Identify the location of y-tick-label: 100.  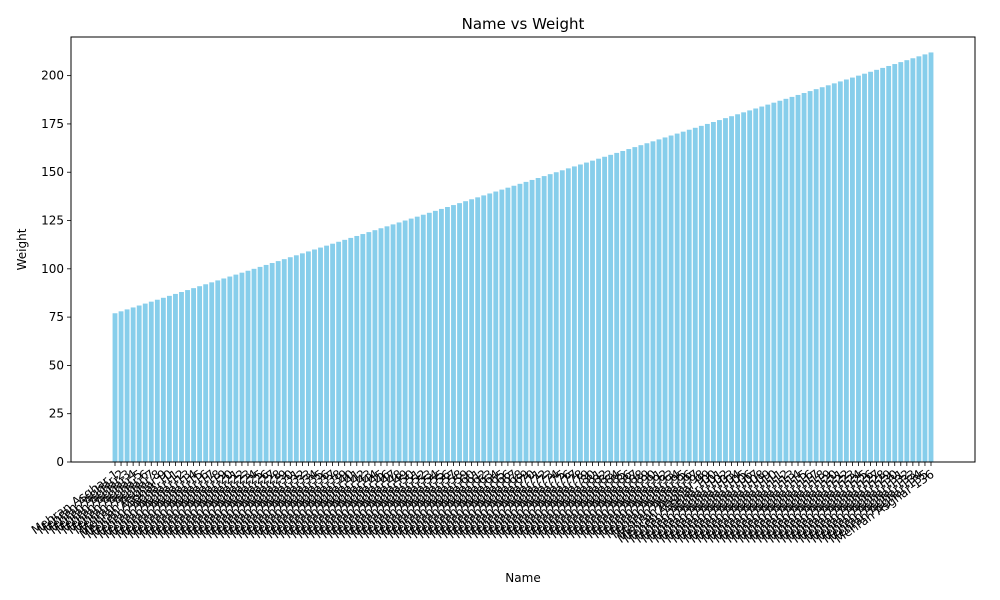
(52, 269).